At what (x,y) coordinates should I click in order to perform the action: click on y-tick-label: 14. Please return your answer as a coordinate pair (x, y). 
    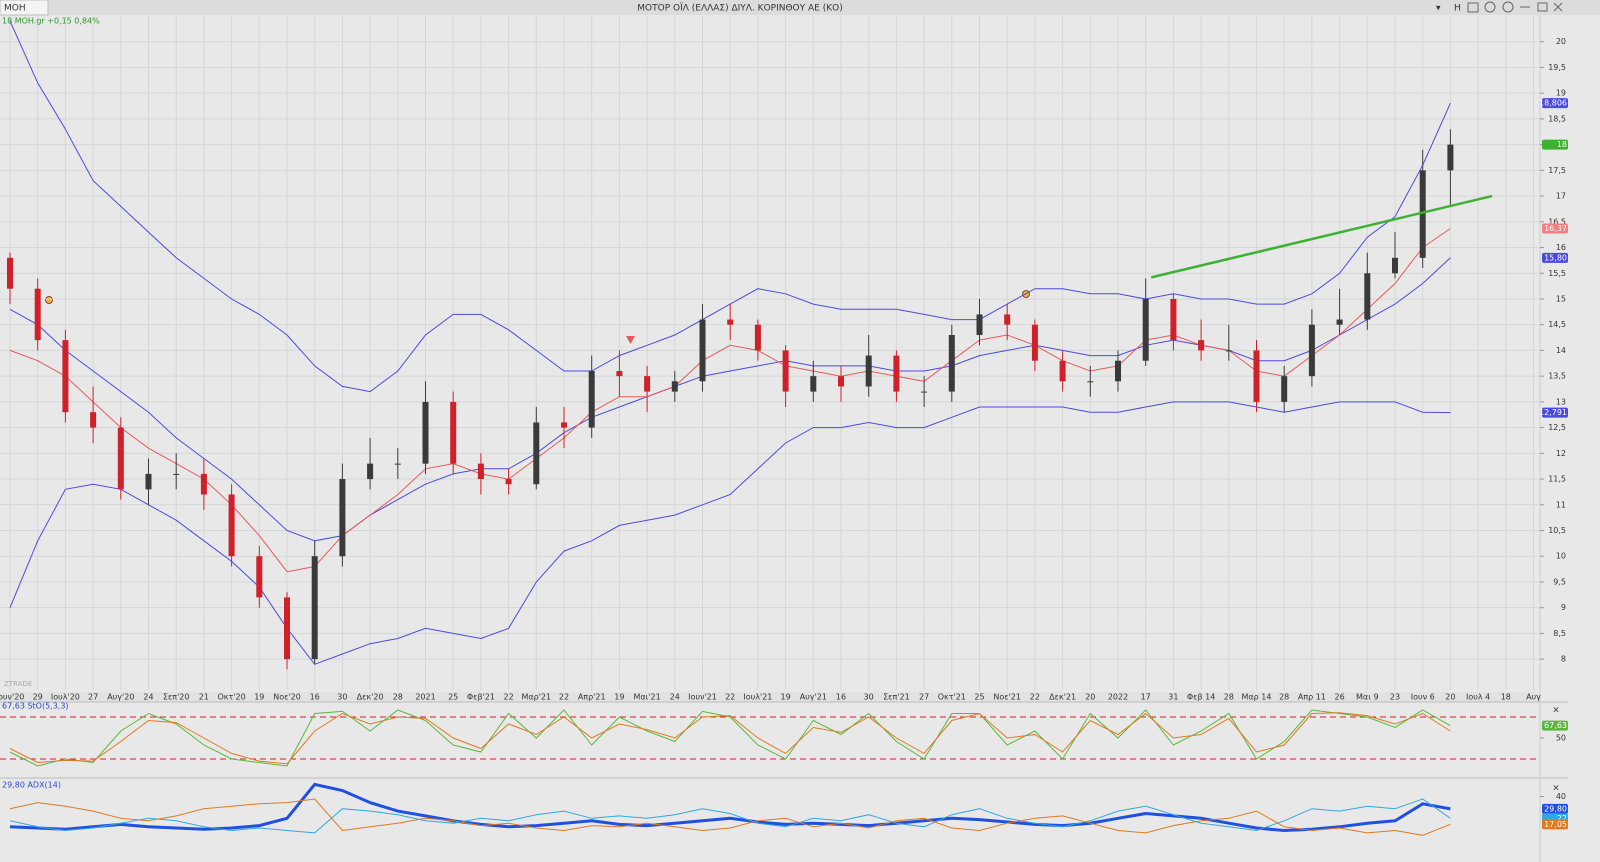
    Looking at the image, I should click on (1561, 350).